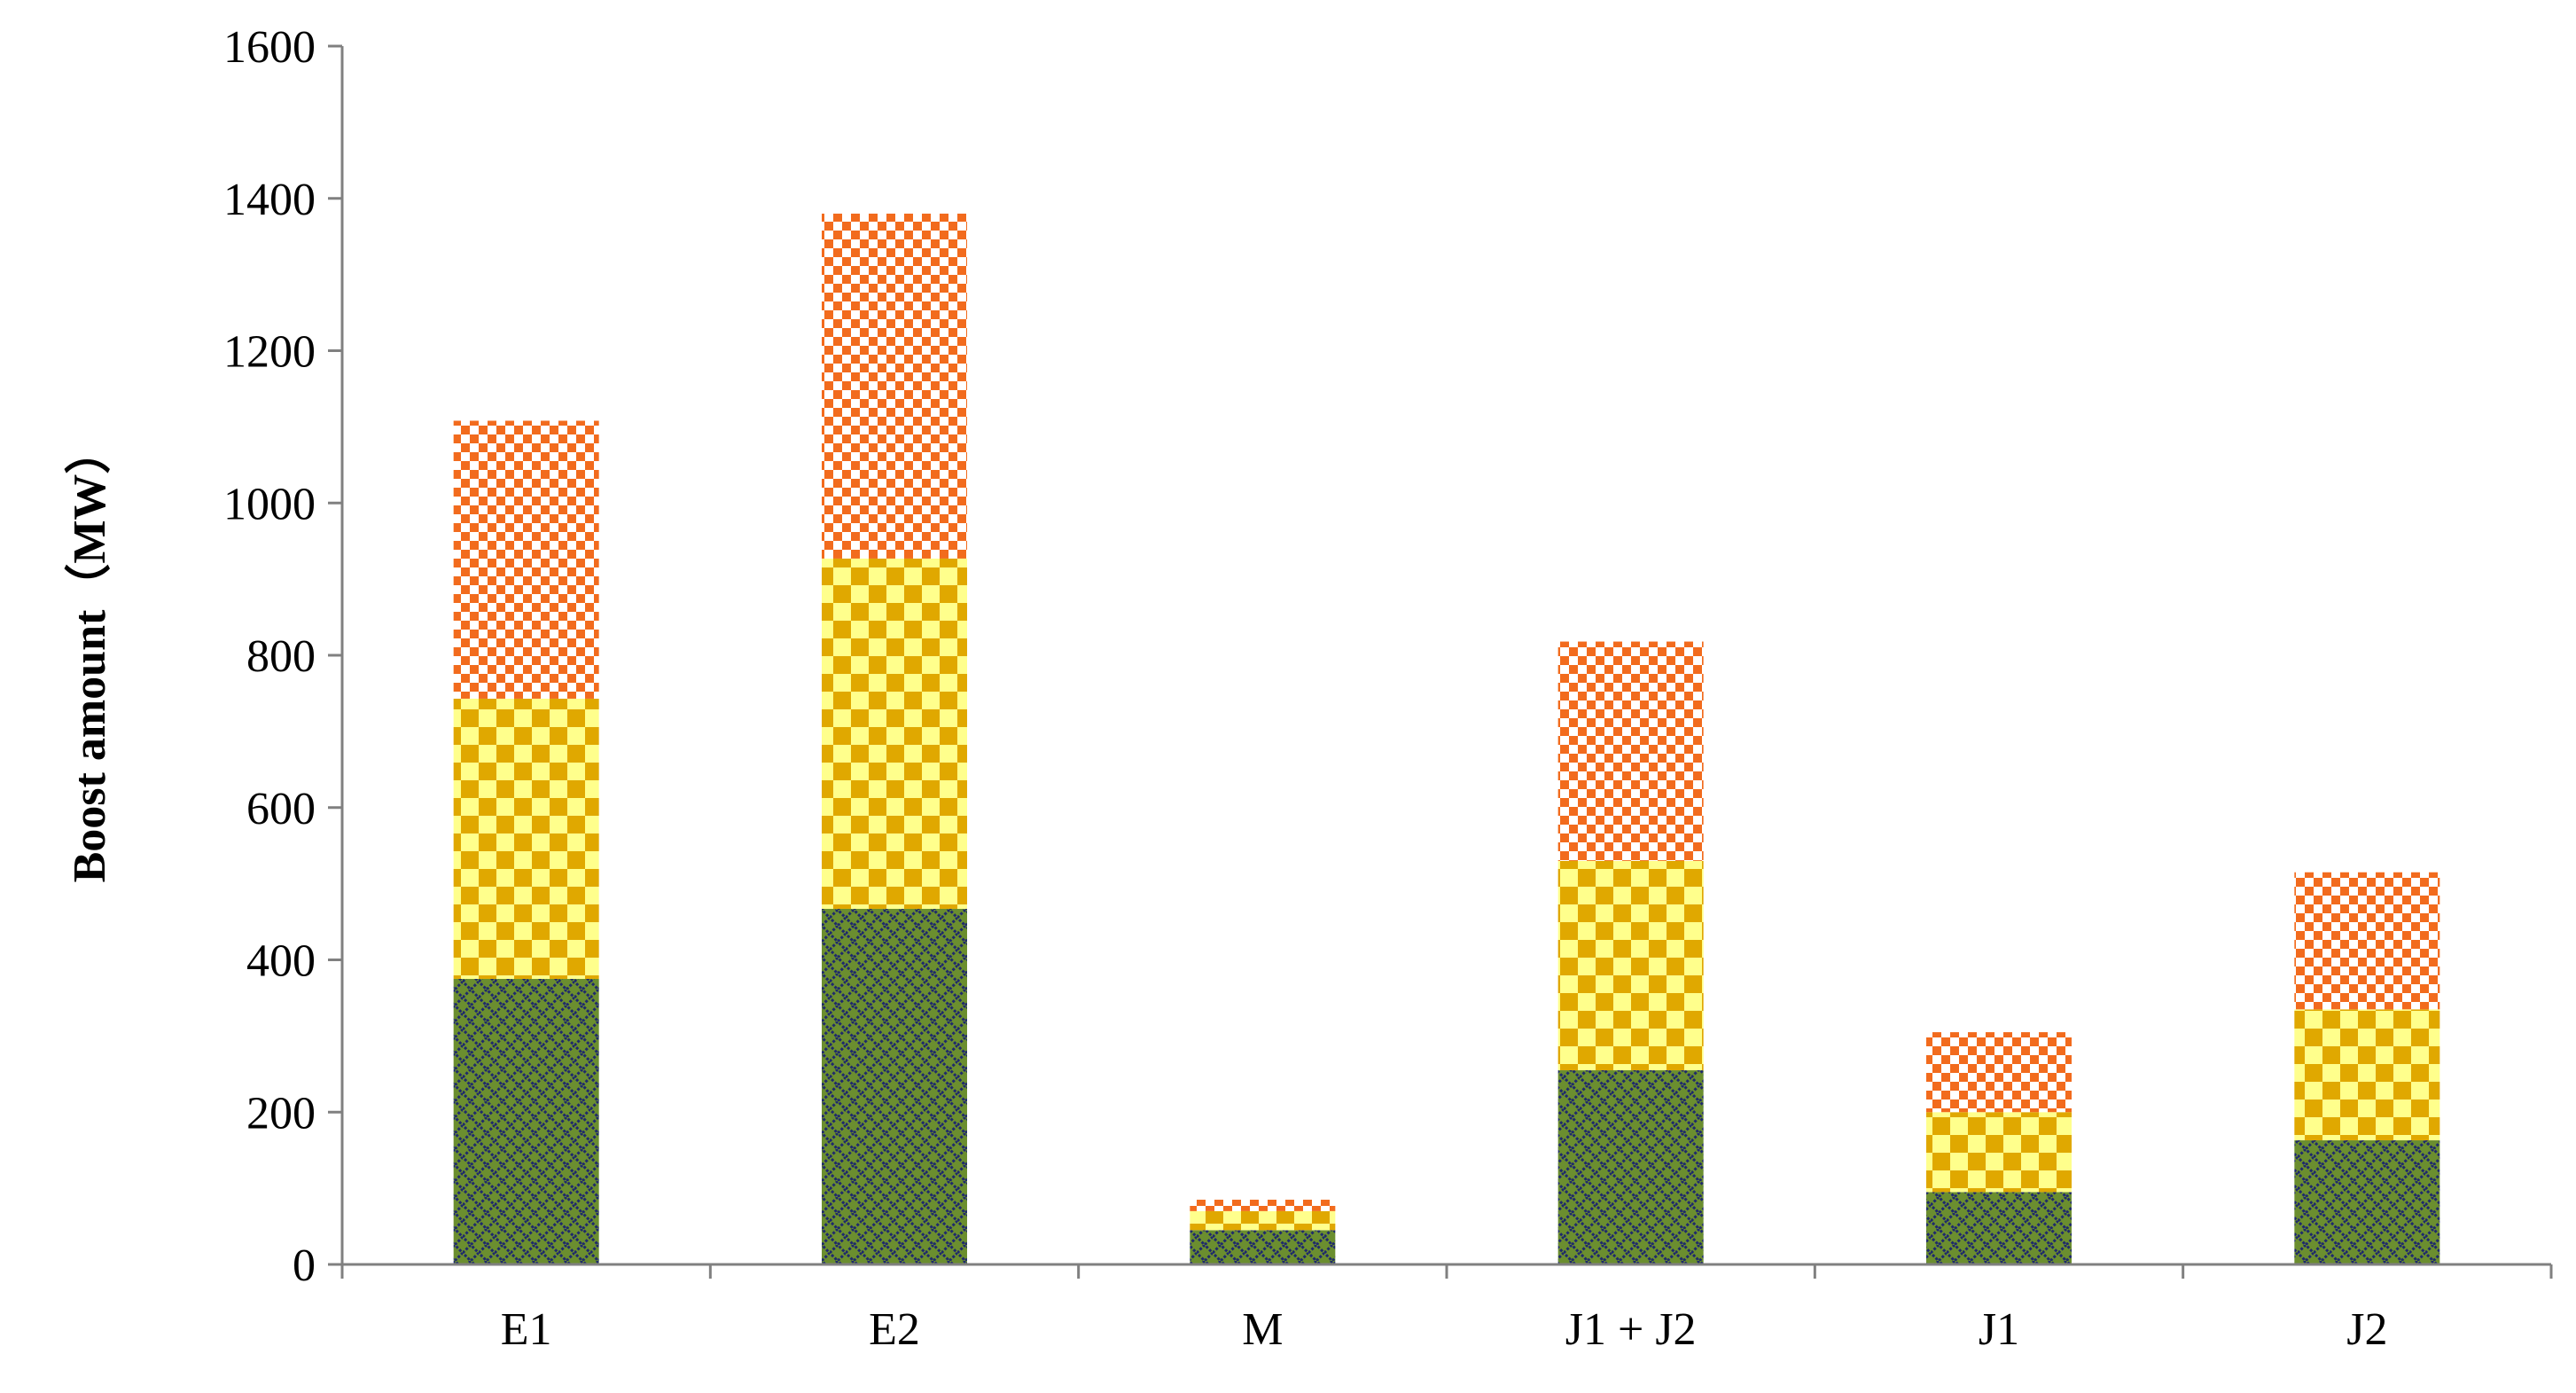 Image resolution: width=2576 pixels, height=1393 pixels. I want to click on x-tick-label: E1, so click(526, 1329).